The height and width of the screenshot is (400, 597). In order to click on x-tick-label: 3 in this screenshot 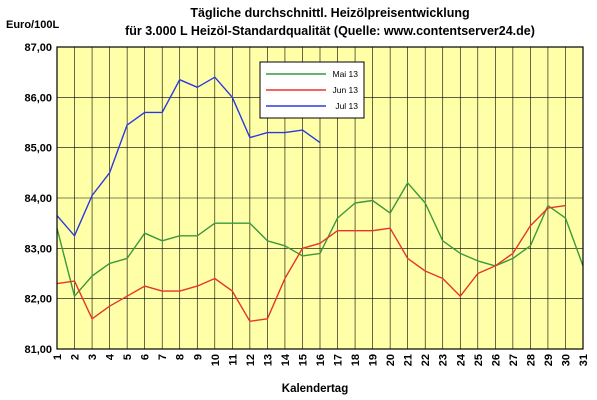, I will do `click(93, 357)`.